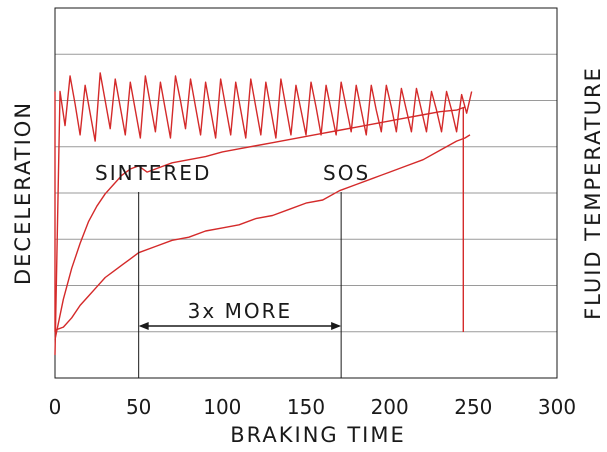 The image size is (607, 452). I want to click on x-tick-label: 250, so click(473, 407).